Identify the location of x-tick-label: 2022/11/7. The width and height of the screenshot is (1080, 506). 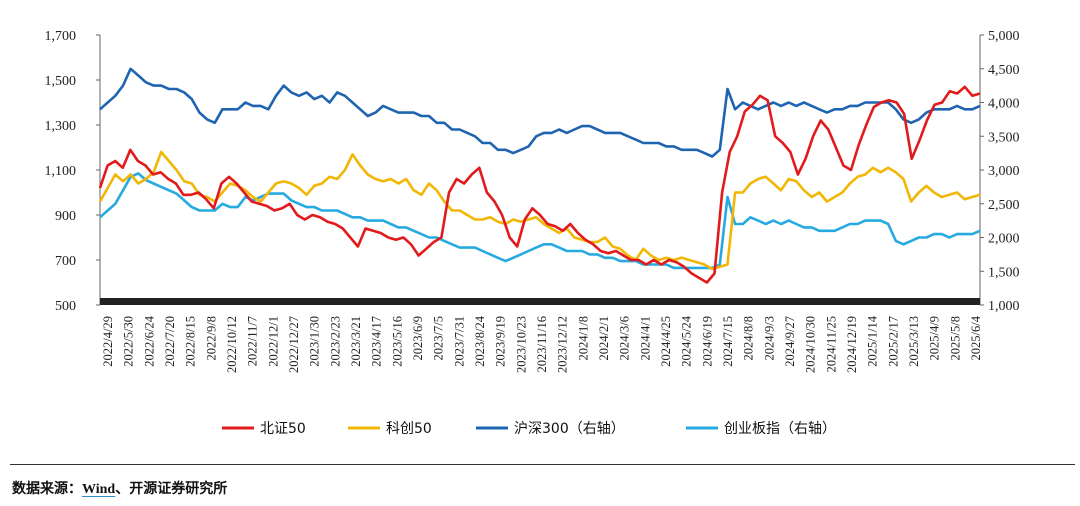
(253, 341).